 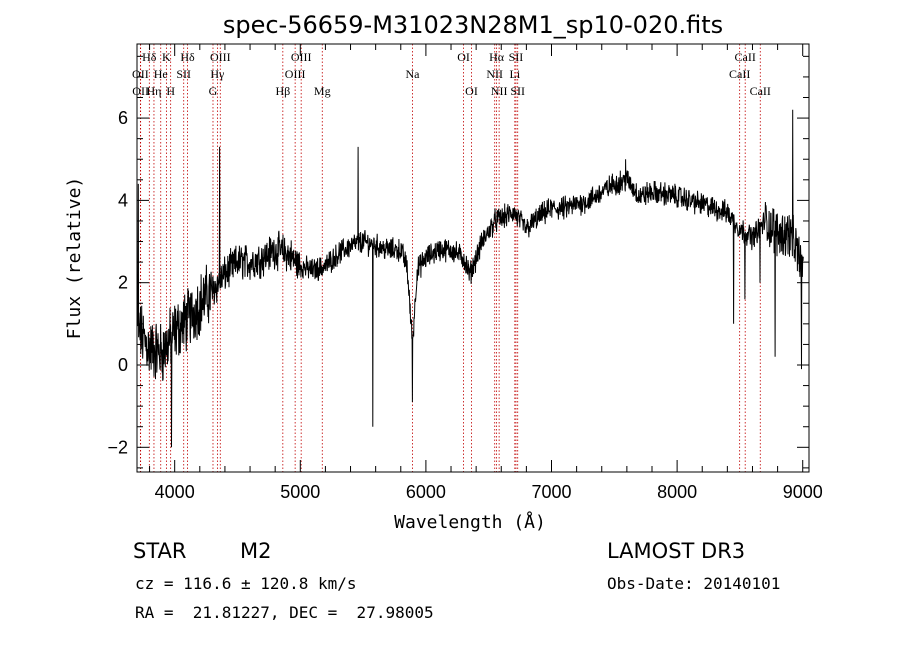 I want to click on line-label-24: OI, so click(x=471, y=91).